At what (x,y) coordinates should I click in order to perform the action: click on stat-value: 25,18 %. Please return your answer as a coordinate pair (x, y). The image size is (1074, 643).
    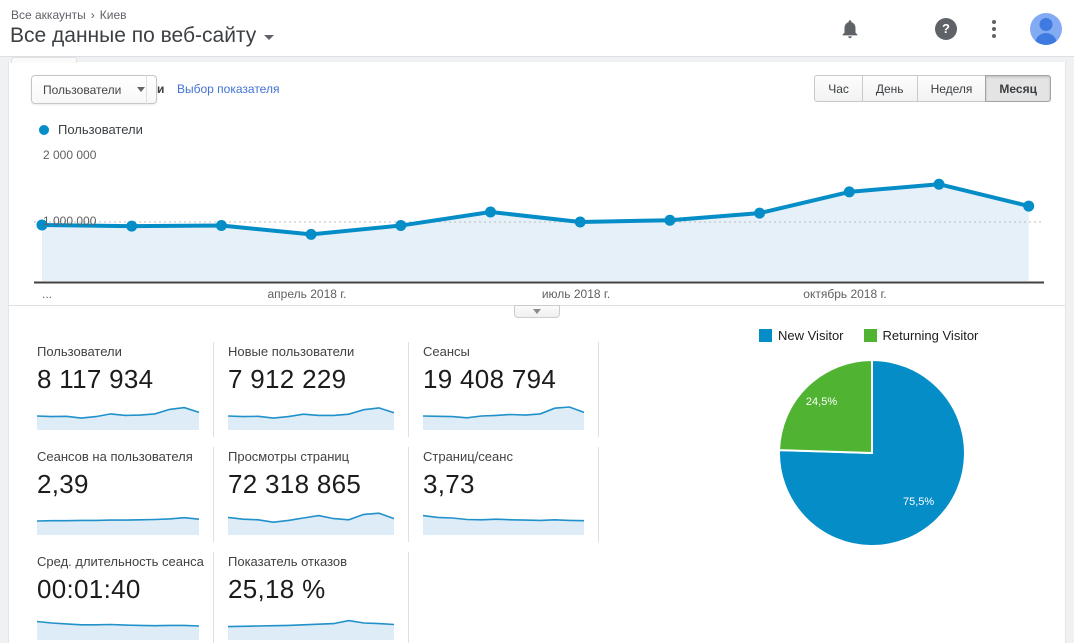
    Looking at the image, I should click on (277, 589).